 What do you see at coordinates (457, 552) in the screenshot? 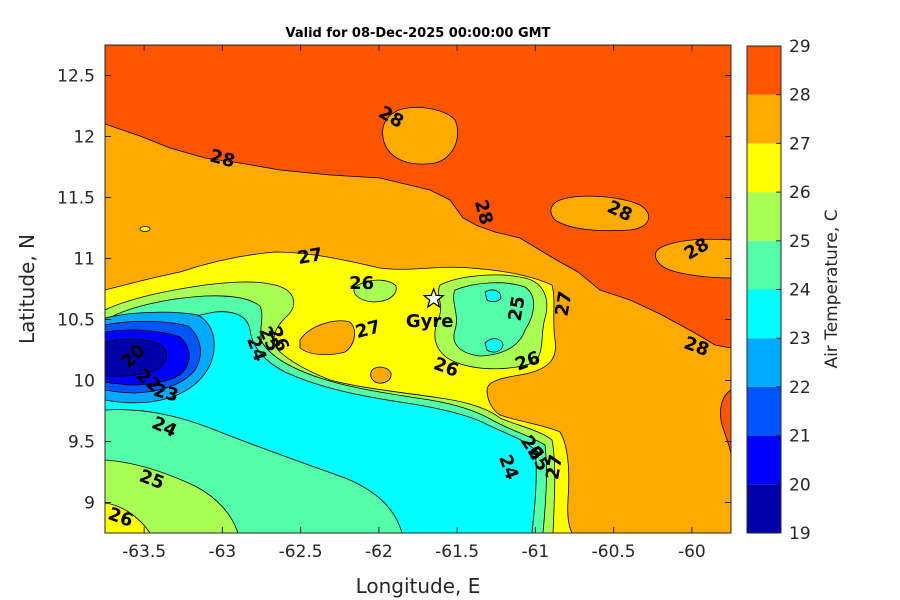
I see `x-tick-label: -61.5` at bounding box center [457, 552].